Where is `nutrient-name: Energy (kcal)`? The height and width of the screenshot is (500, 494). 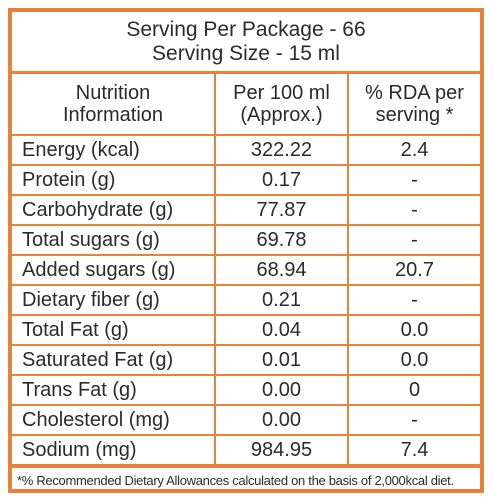 nutrient-name: Energy (kcal) is located at coordinates (114, 150).